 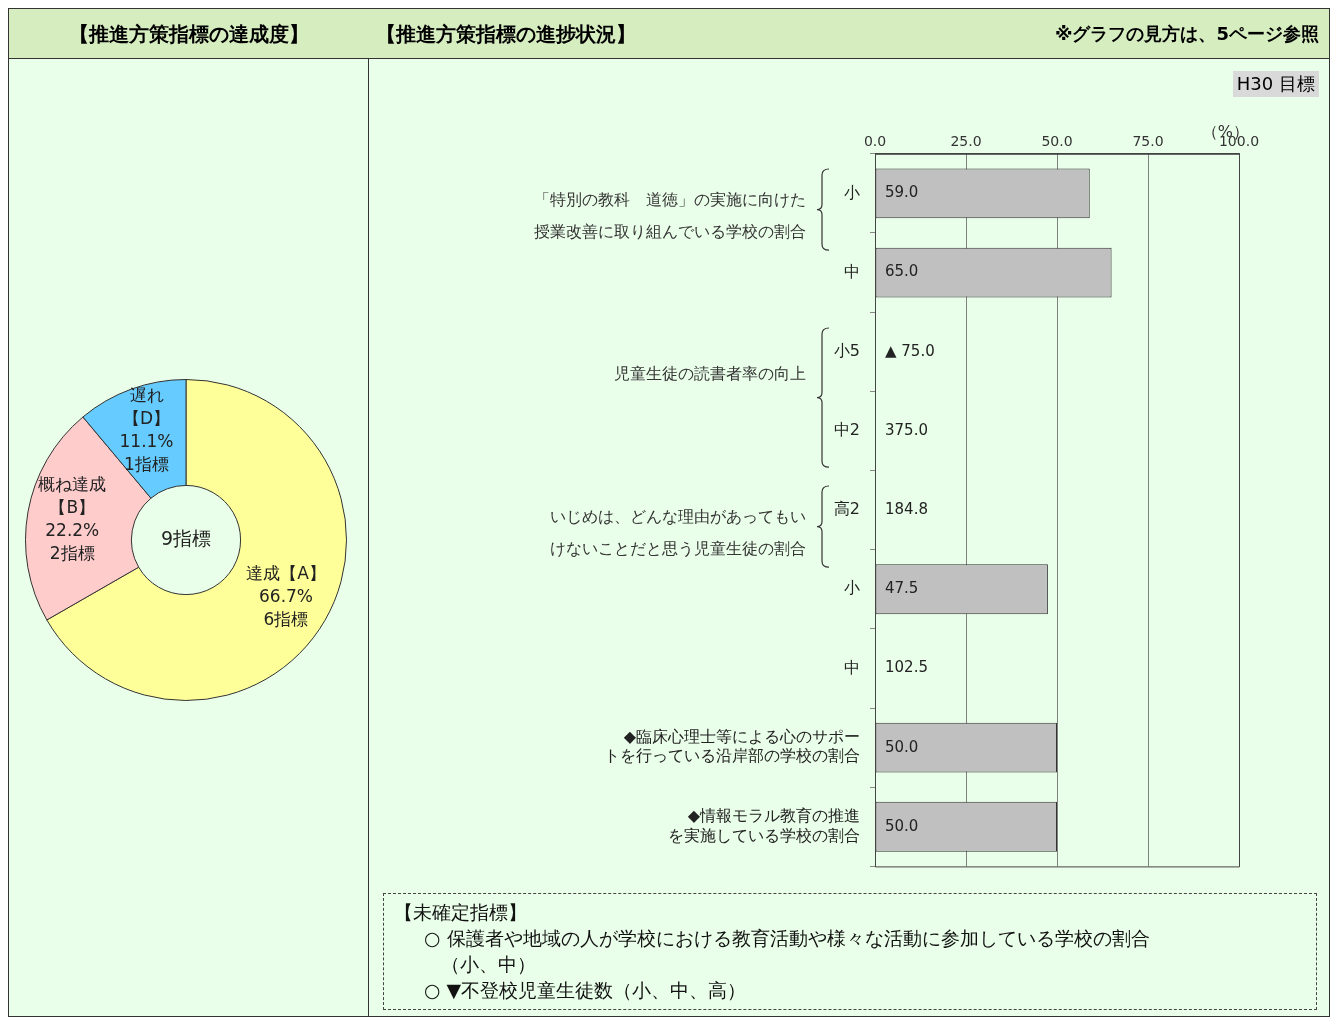 What do you see at coordinates (1148, 141) in the screenshot?
I see `x-tick-label: 75.0` at bounding box center [1148, 141].